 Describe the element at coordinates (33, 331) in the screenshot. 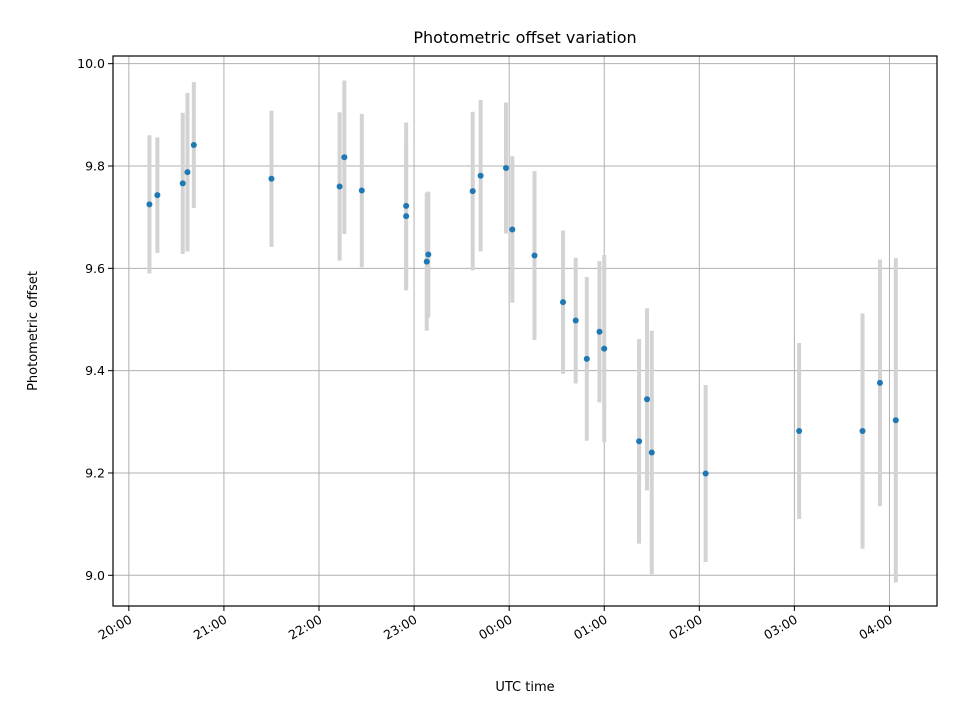

I see `y-axis-label: Photometric offset` at that location.